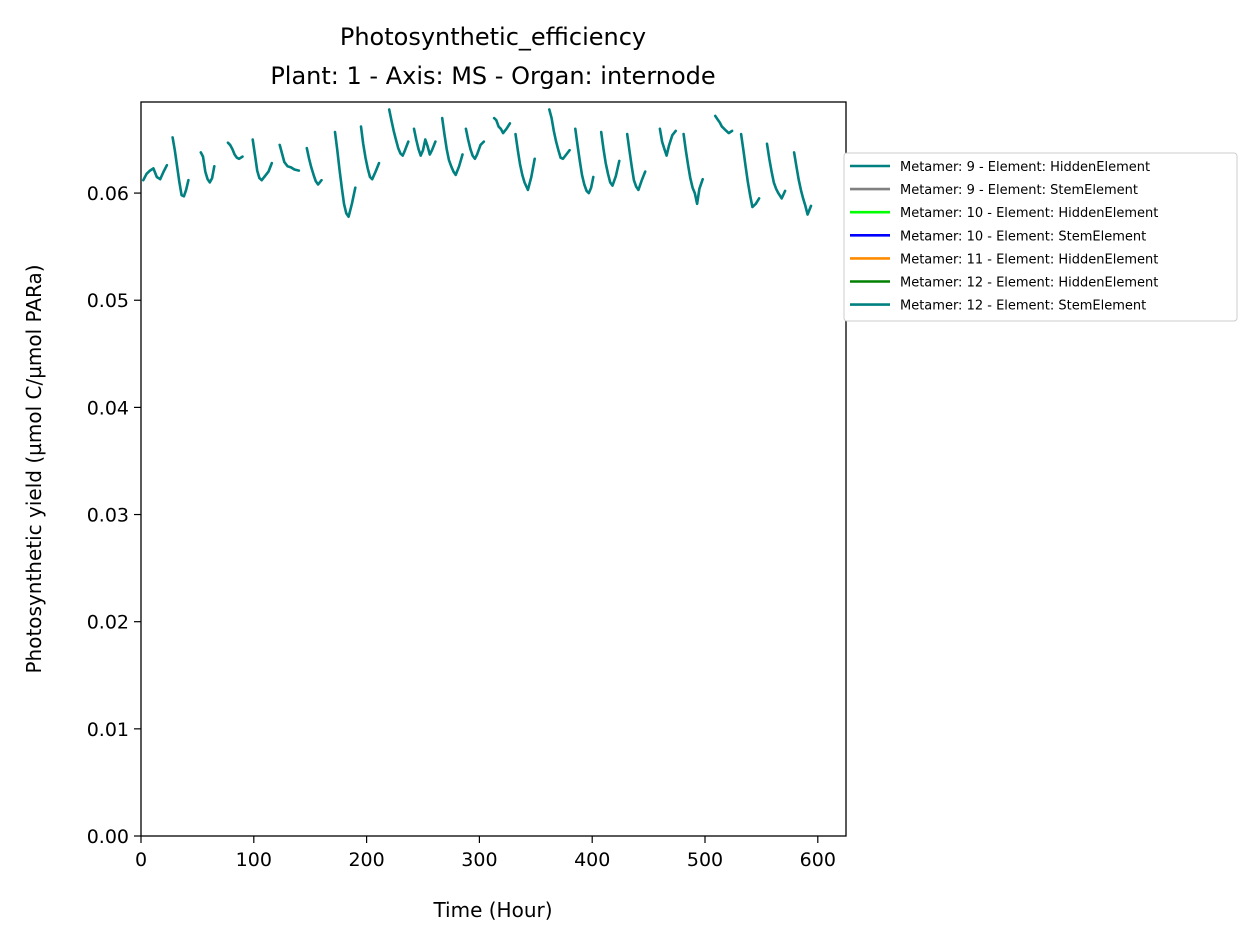 The height and width of the screenshot is (943, 1257). What do you see at coordinates (108, 837) in the screenshot?
I see `y-tick-label: 0.00` at bounding box center [108, 837].